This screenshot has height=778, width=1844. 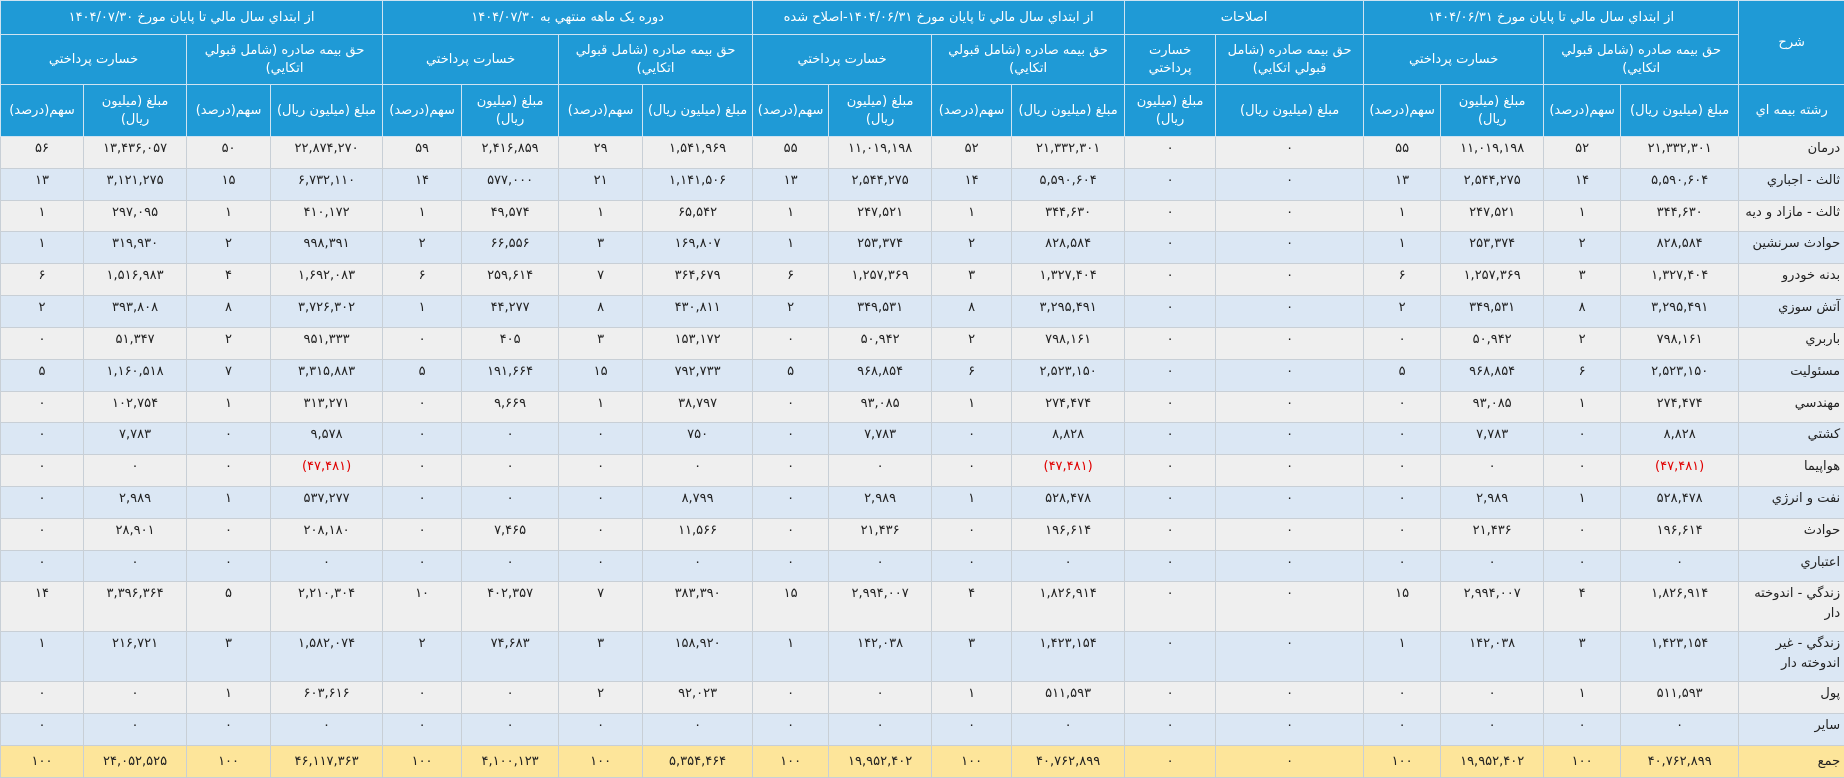 I want to click on table-cell: ۴, so click(x=1582, y=607).